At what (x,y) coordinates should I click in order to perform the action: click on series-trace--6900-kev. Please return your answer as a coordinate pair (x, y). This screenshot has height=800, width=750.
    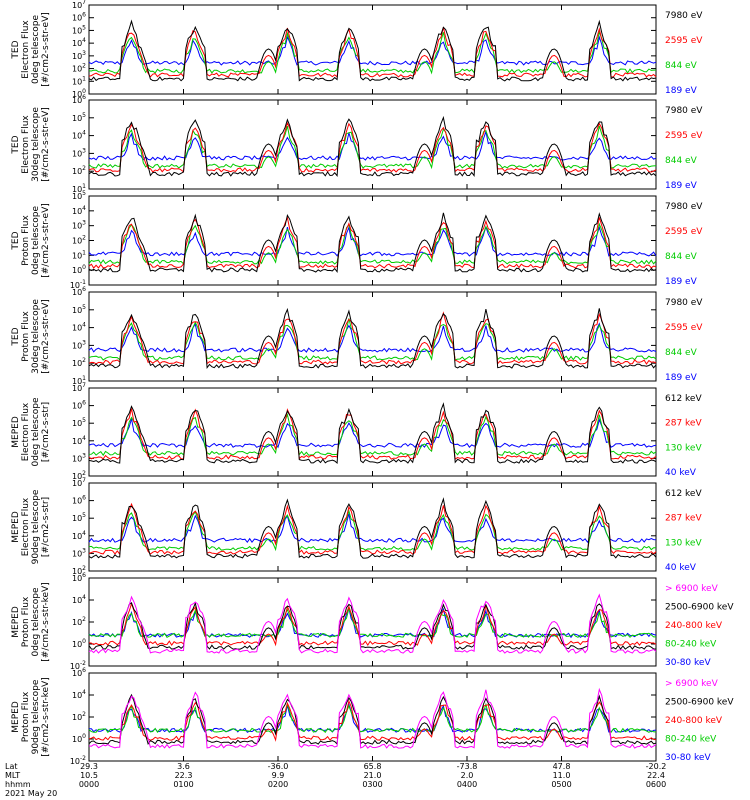
    Looking at the image, I should click on (372, 718).